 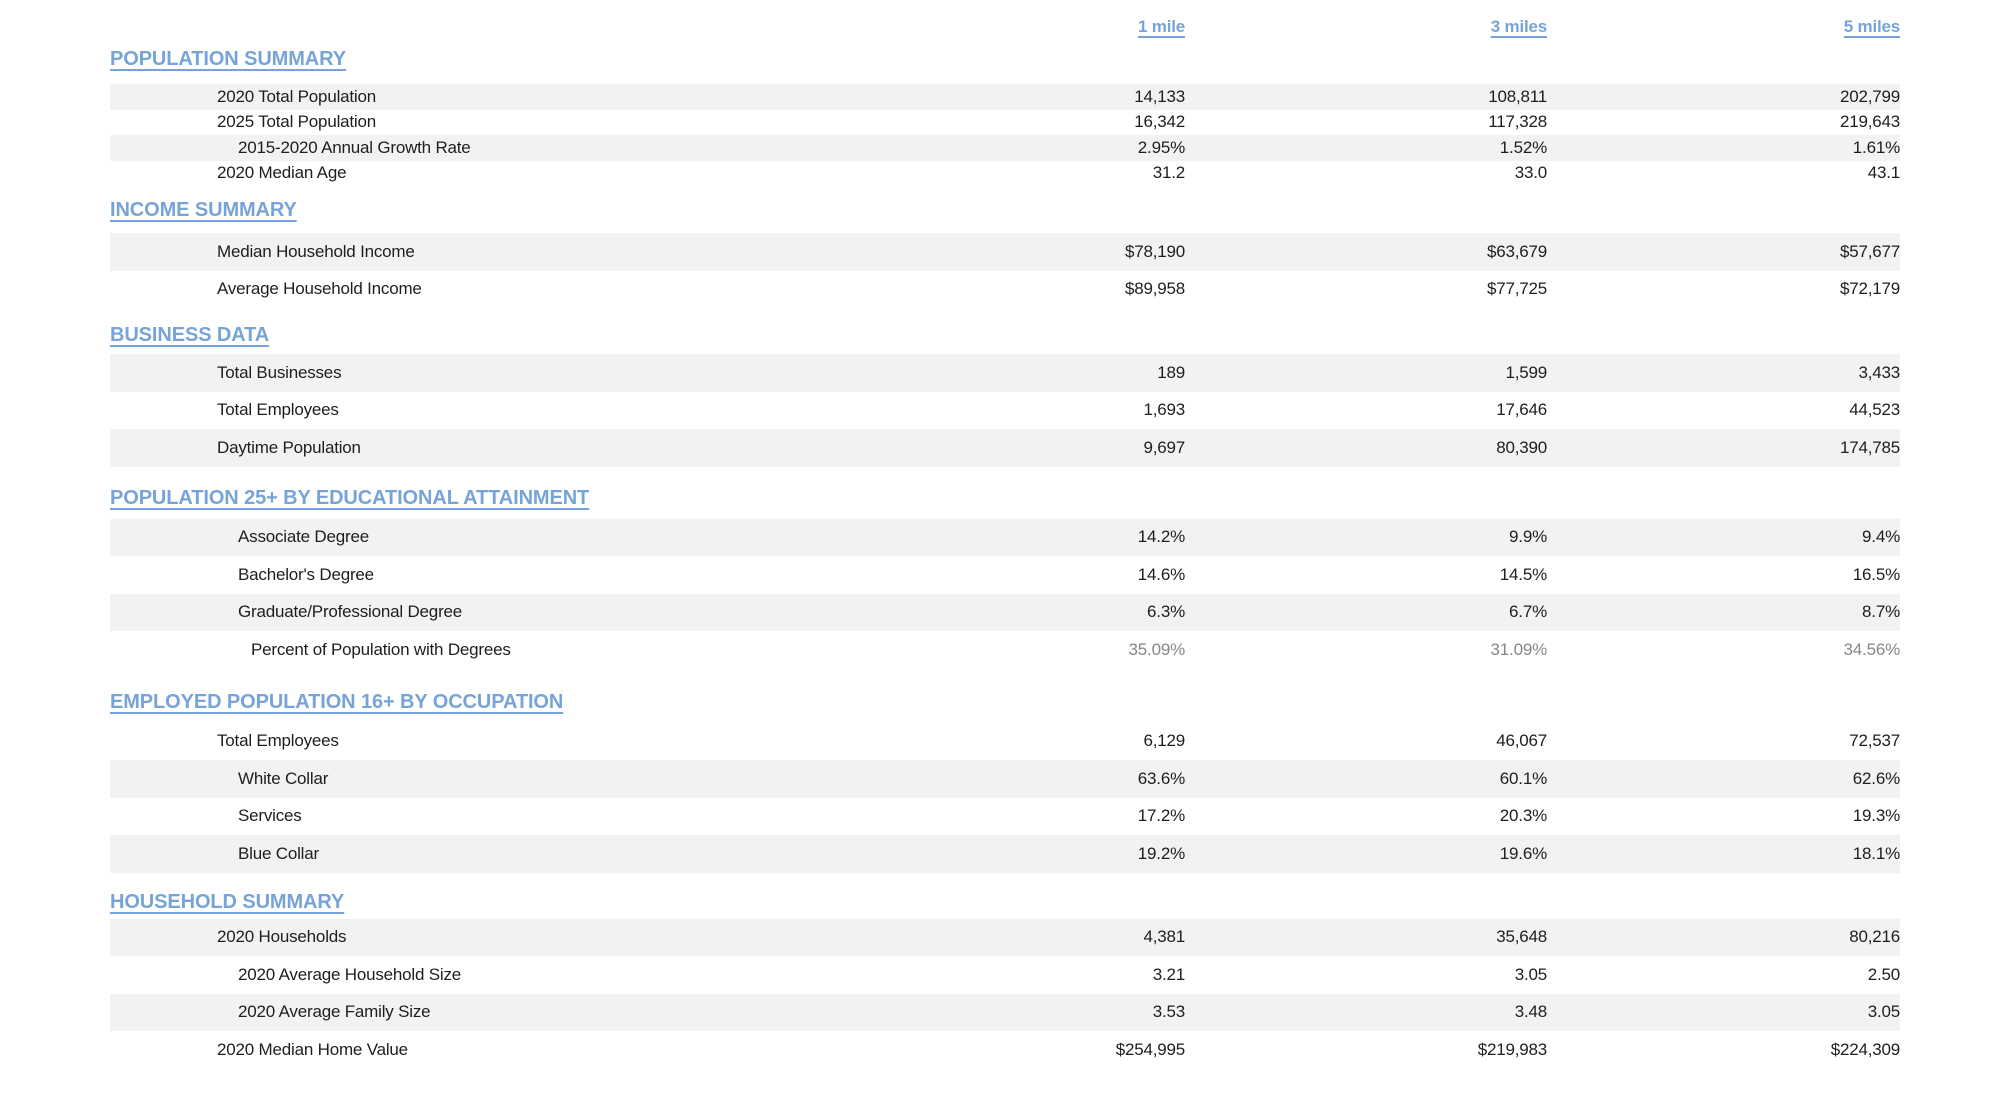 What do you see at coordinates (1164, 741) in the screenshot?
I see `row-value-1-mile: 6,129` at bounding box center [1164, 741].